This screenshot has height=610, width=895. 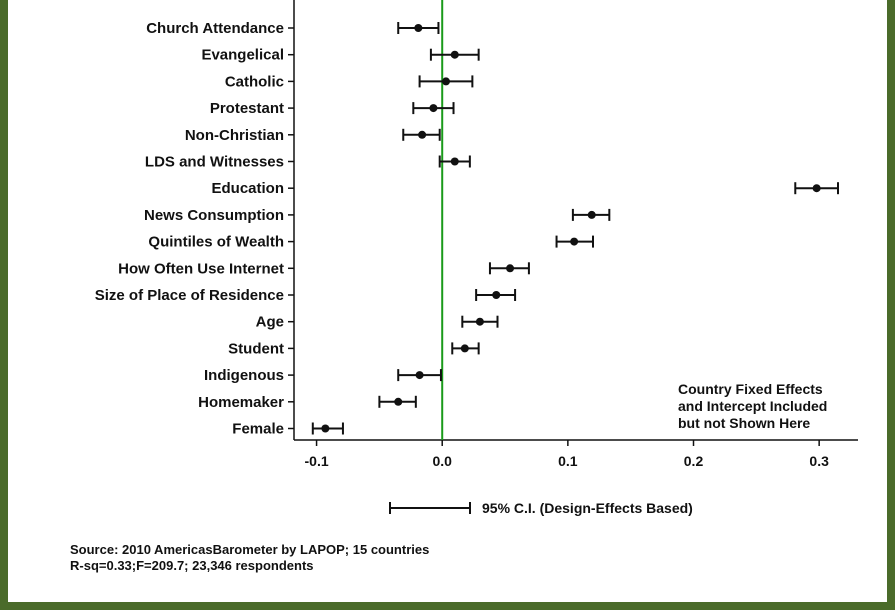 What do you see at coordinates (216, 242) in the screenshot?
I see `category-label: Quintiles of Wealth` at bounding box center [216, 242].